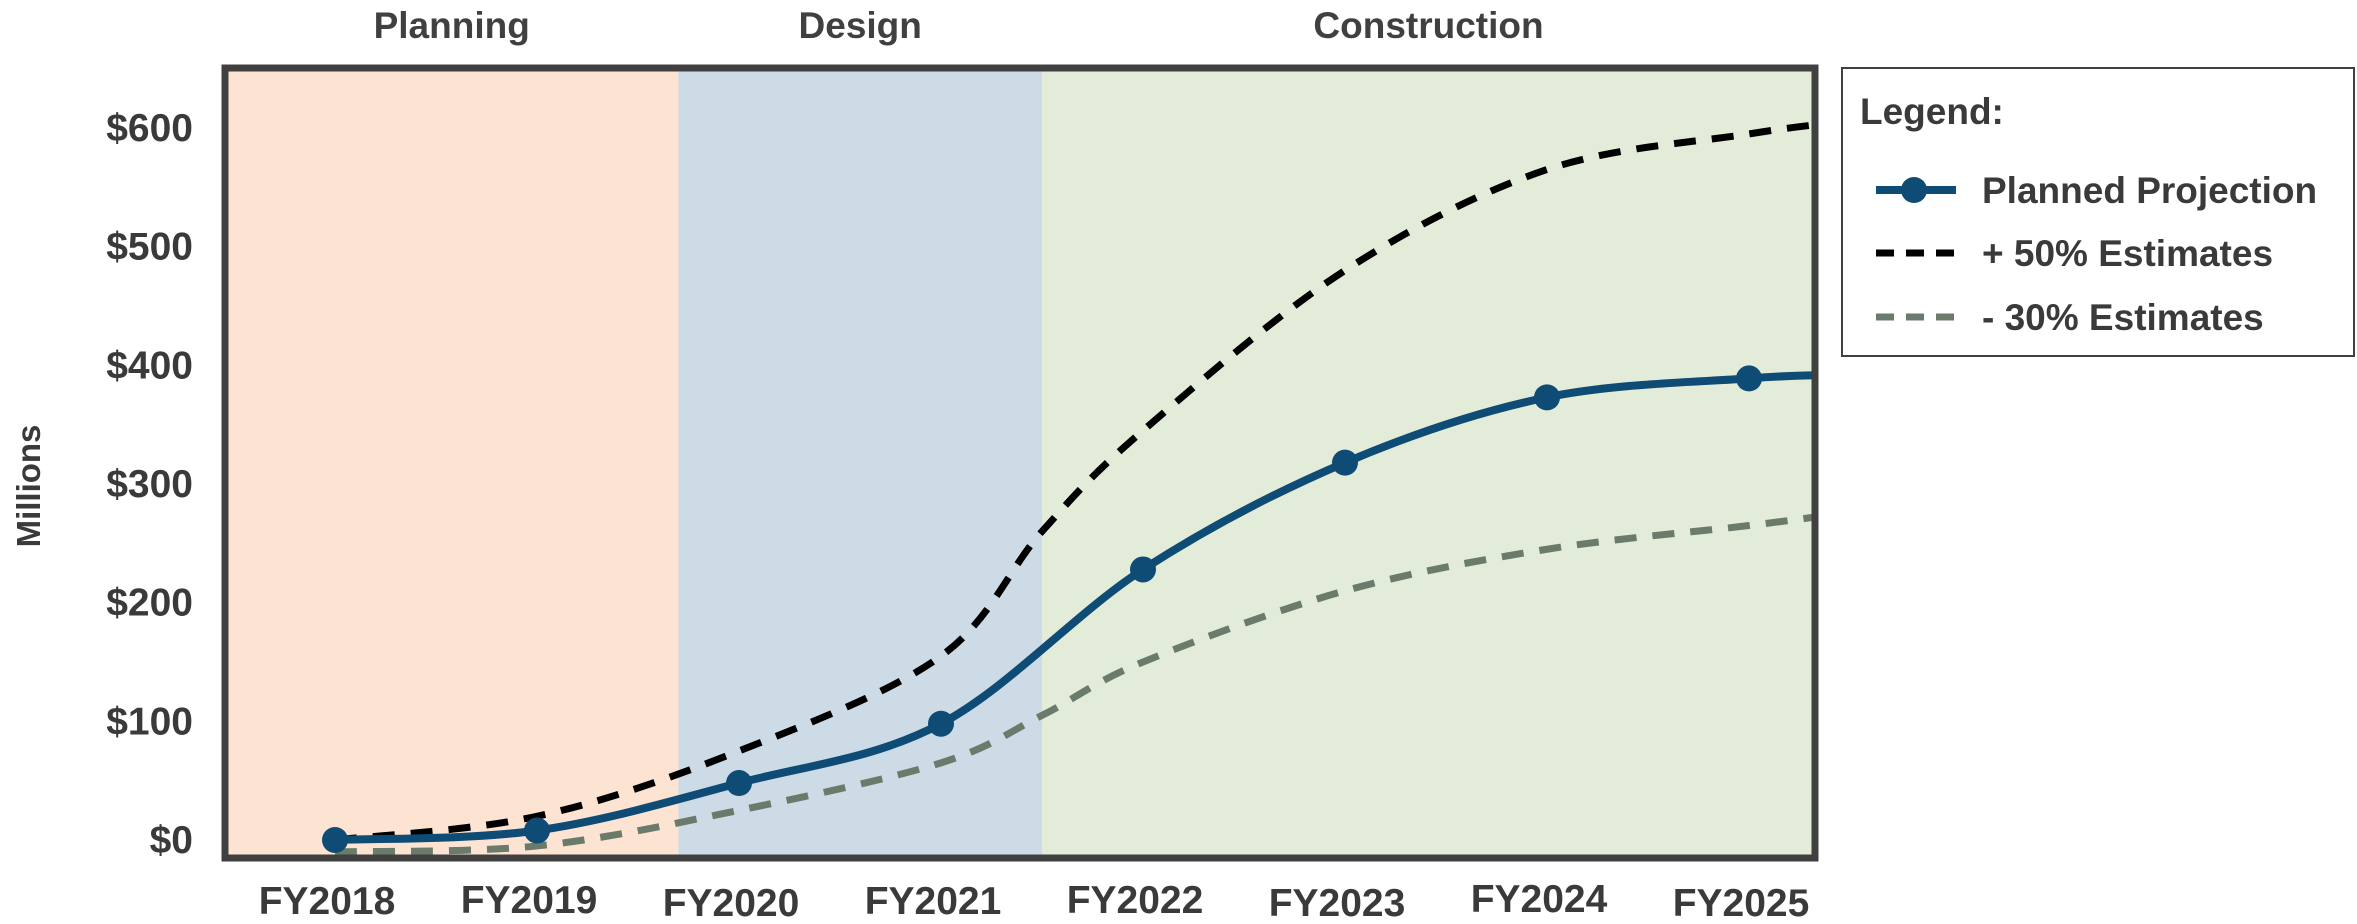 This screenshot has height=924, width=2357. What do you see at coordinates (452, 25) in the screenshot?
I see `phase-label-planning: Planning` at bounding box center [452, 25].